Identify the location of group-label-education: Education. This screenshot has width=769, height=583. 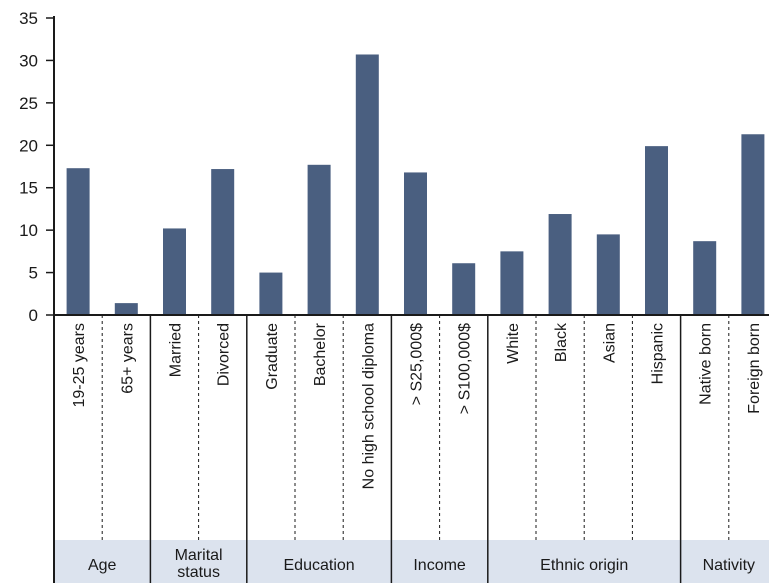
(319, 565).